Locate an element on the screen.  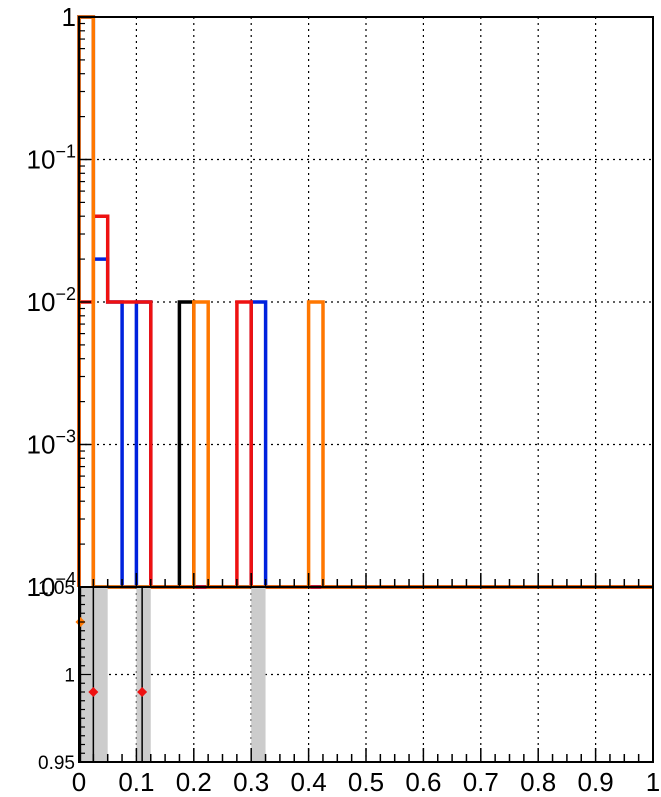
x-tick-label: 0.9 is located at coordinates (596, 782).